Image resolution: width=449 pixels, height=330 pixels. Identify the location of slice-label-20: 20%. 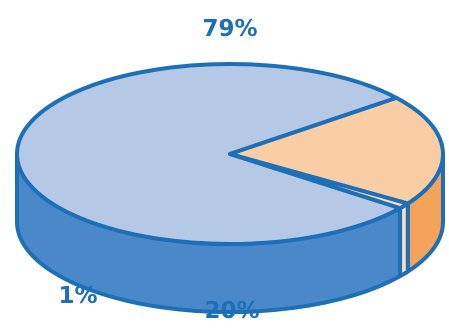
(231, 311).